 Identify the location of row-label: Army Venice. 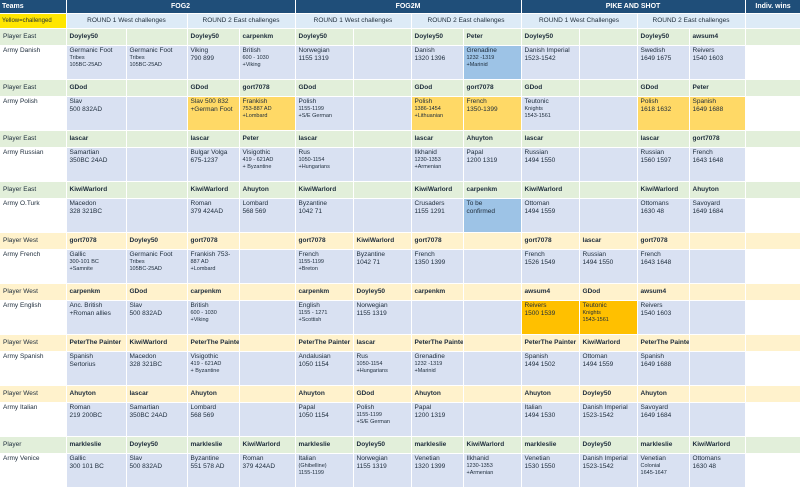
(33, 470).